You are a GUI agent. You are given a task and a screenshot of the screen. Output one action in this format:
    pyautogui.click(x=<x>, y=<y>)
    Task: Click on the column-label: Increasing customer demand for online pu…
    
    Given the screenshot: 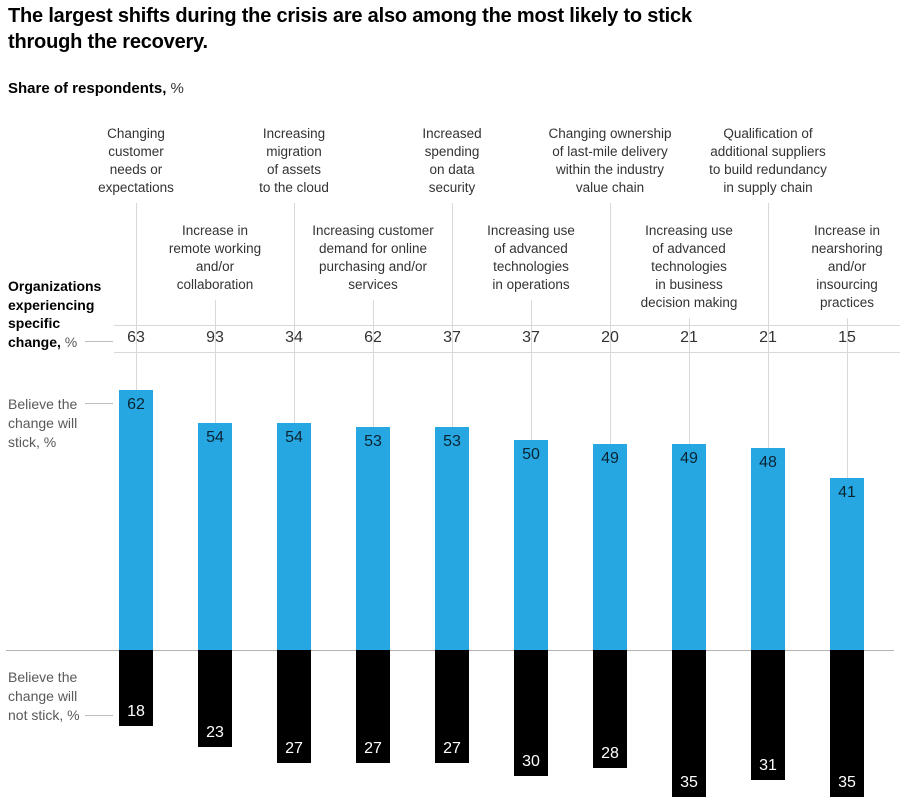 What is the action you would take?
    pyautogui.click(x=373, y=257)
    